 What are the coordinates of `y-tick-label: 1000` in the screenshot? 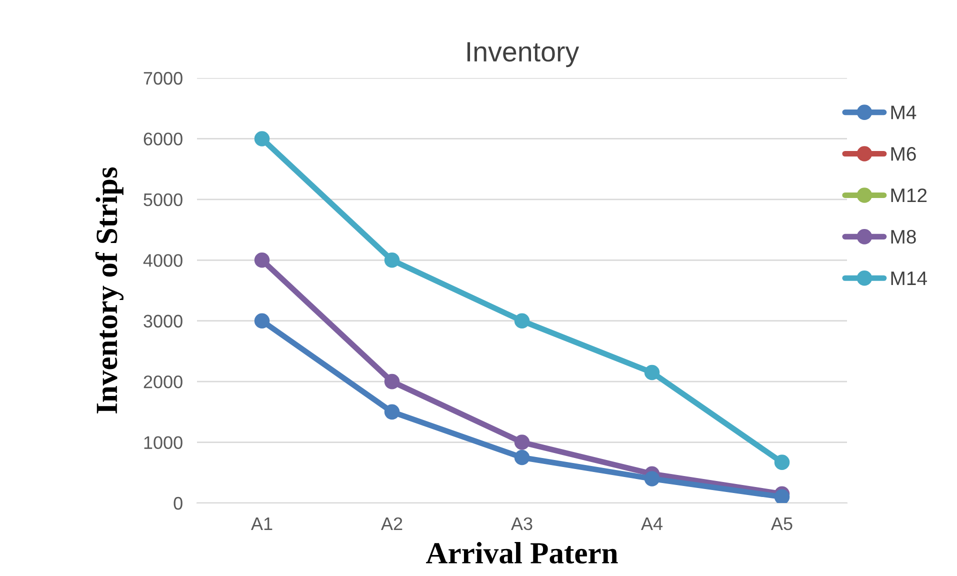 It's located at (163, 443).